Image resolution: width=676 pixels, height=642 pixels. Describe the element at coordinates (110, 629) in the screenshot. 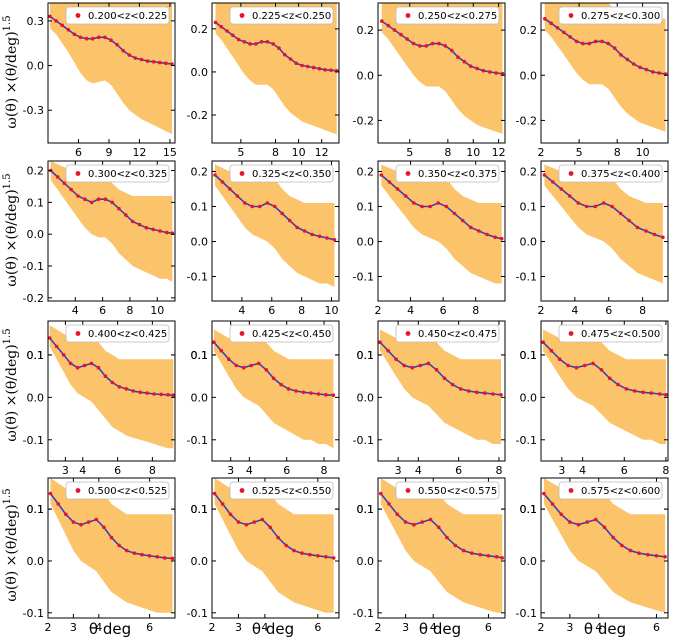

I see `xlabel-col-1: θ deg` at that location.